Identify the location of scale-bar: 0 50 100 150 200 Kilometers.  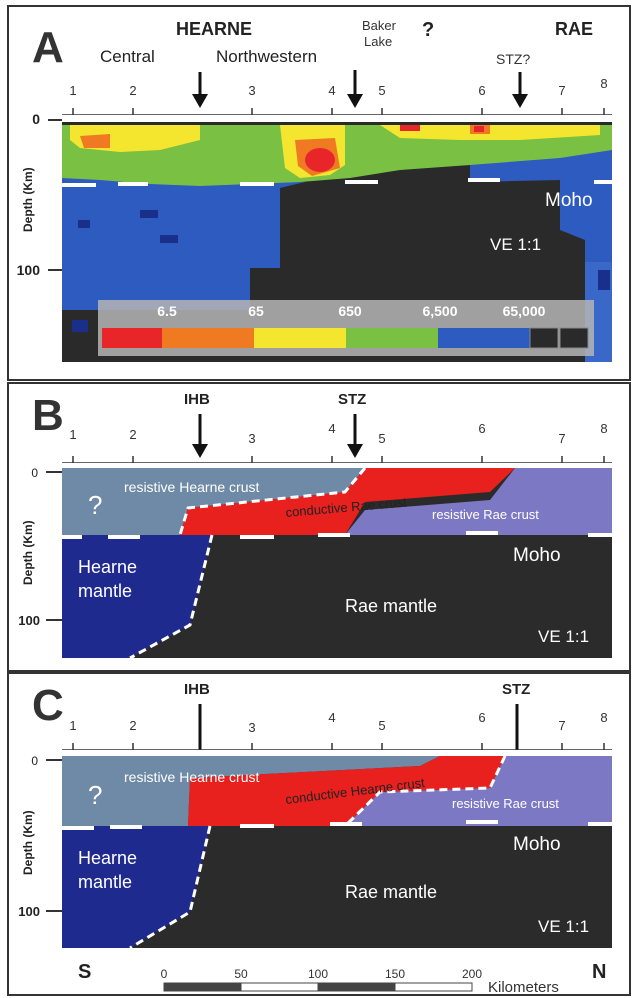
(360, 981).